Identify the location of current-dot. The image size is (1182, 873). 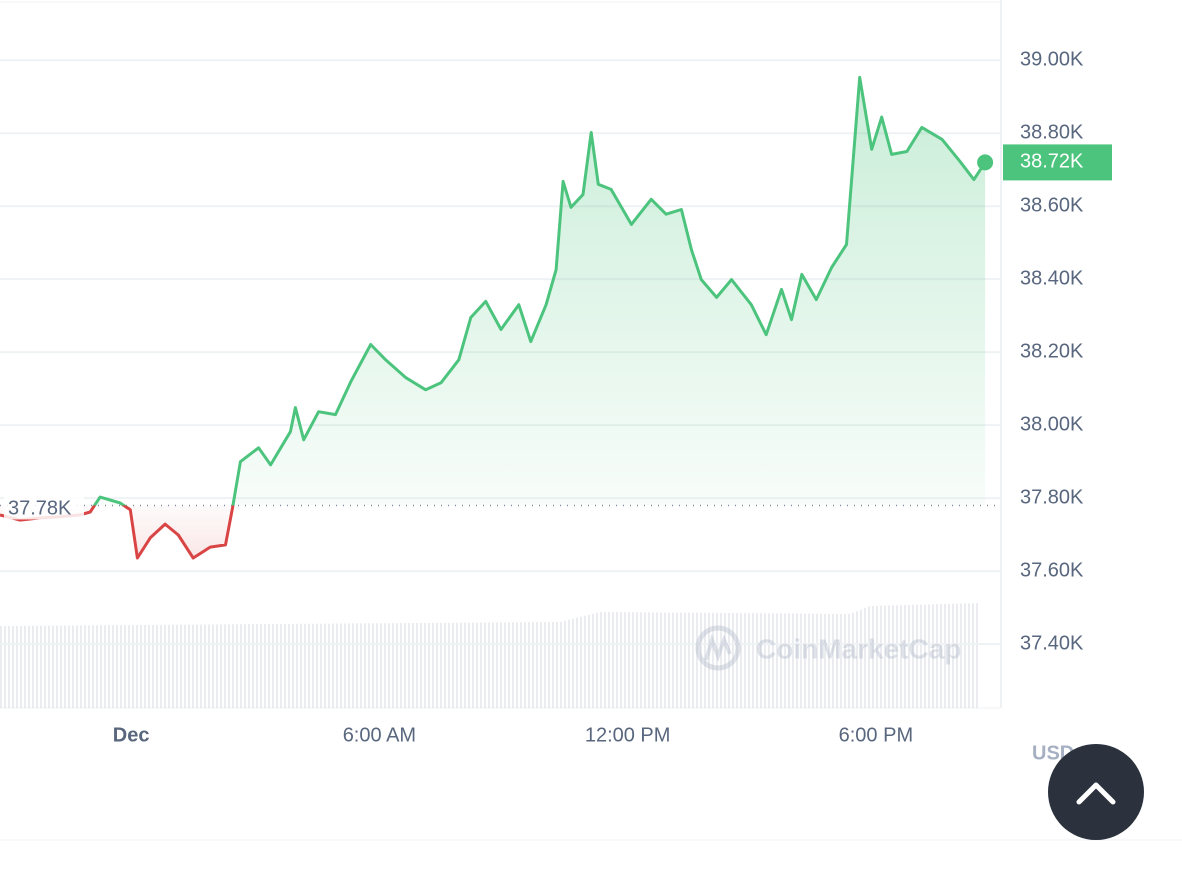
(985, 162).